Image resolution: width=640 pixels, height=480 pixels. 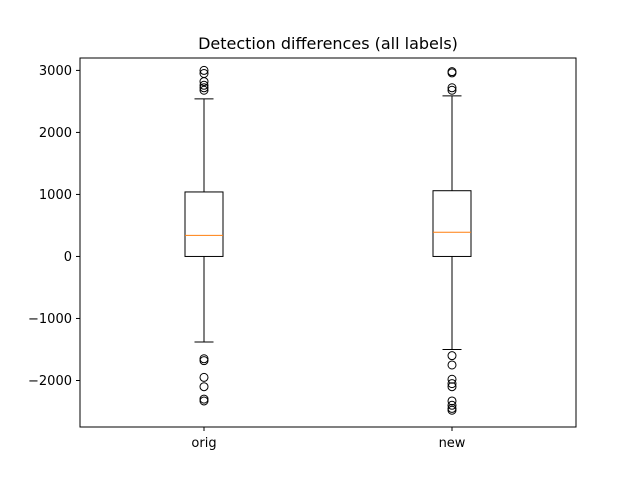 What do you see at coordinates (55, 195) in the screenshot?
I see `y-tick-label: 1000` at bounding box center [55, 195].